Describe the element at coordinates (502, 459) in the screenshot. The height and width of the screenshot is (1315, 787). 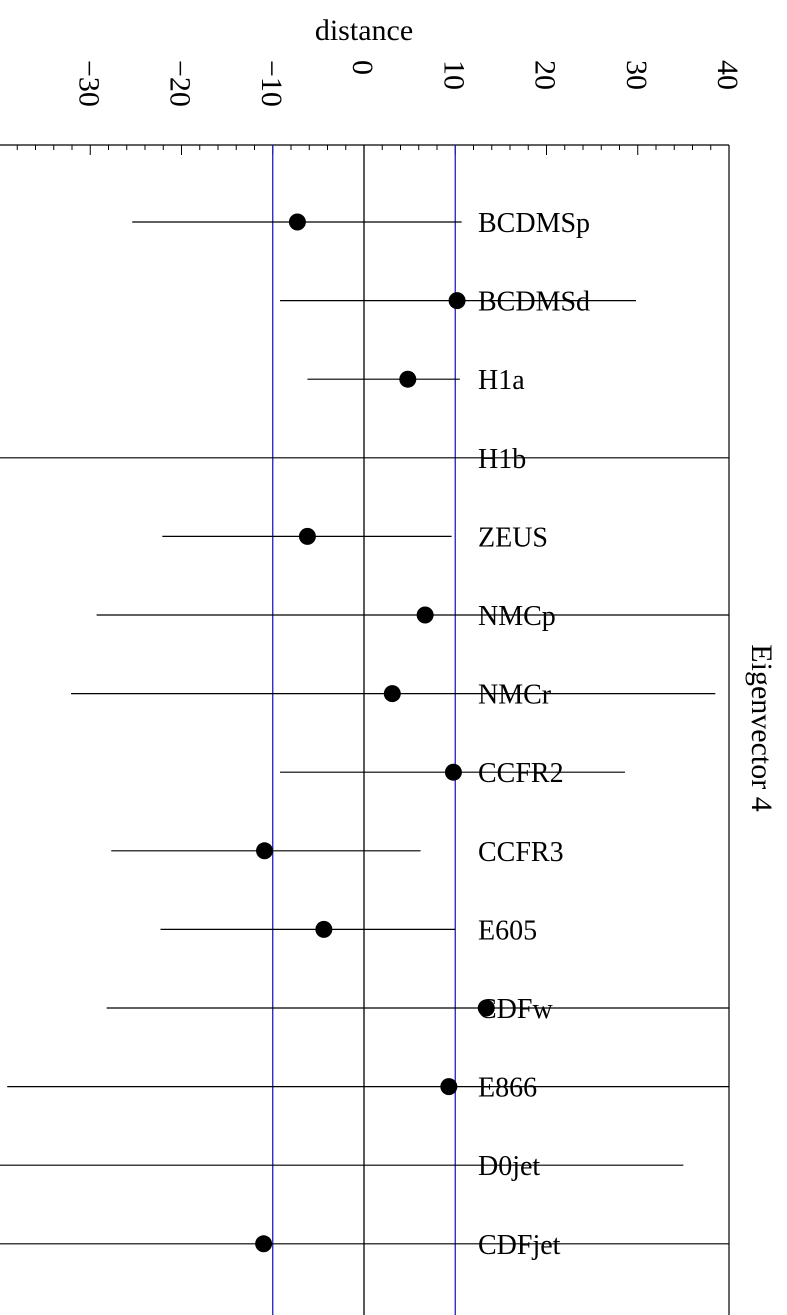
I see `experiment-label: H1b` at that location.